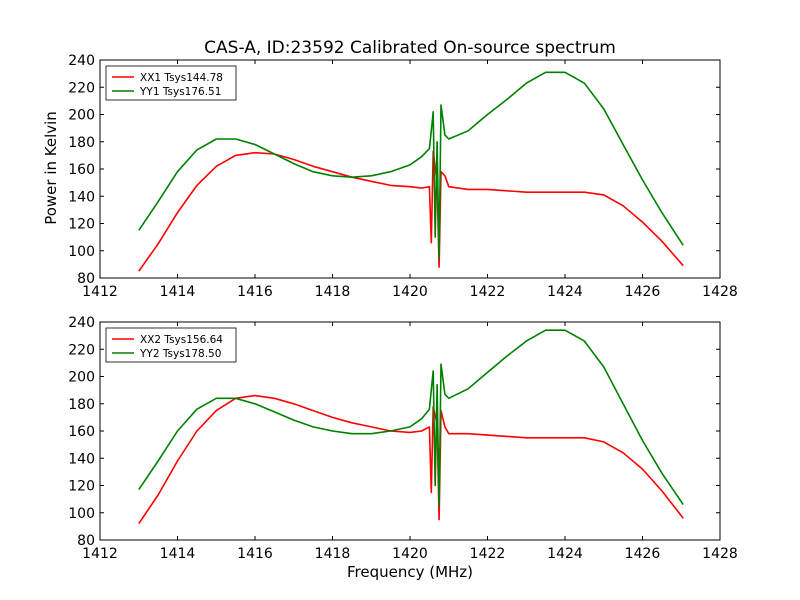 The width and height of the screenshot is (800, 600). What do you see at coordinates (51, 168) in the screenshot?
I see `y-axis-label: Power in Kelvin` at bounding box center [51, 168].